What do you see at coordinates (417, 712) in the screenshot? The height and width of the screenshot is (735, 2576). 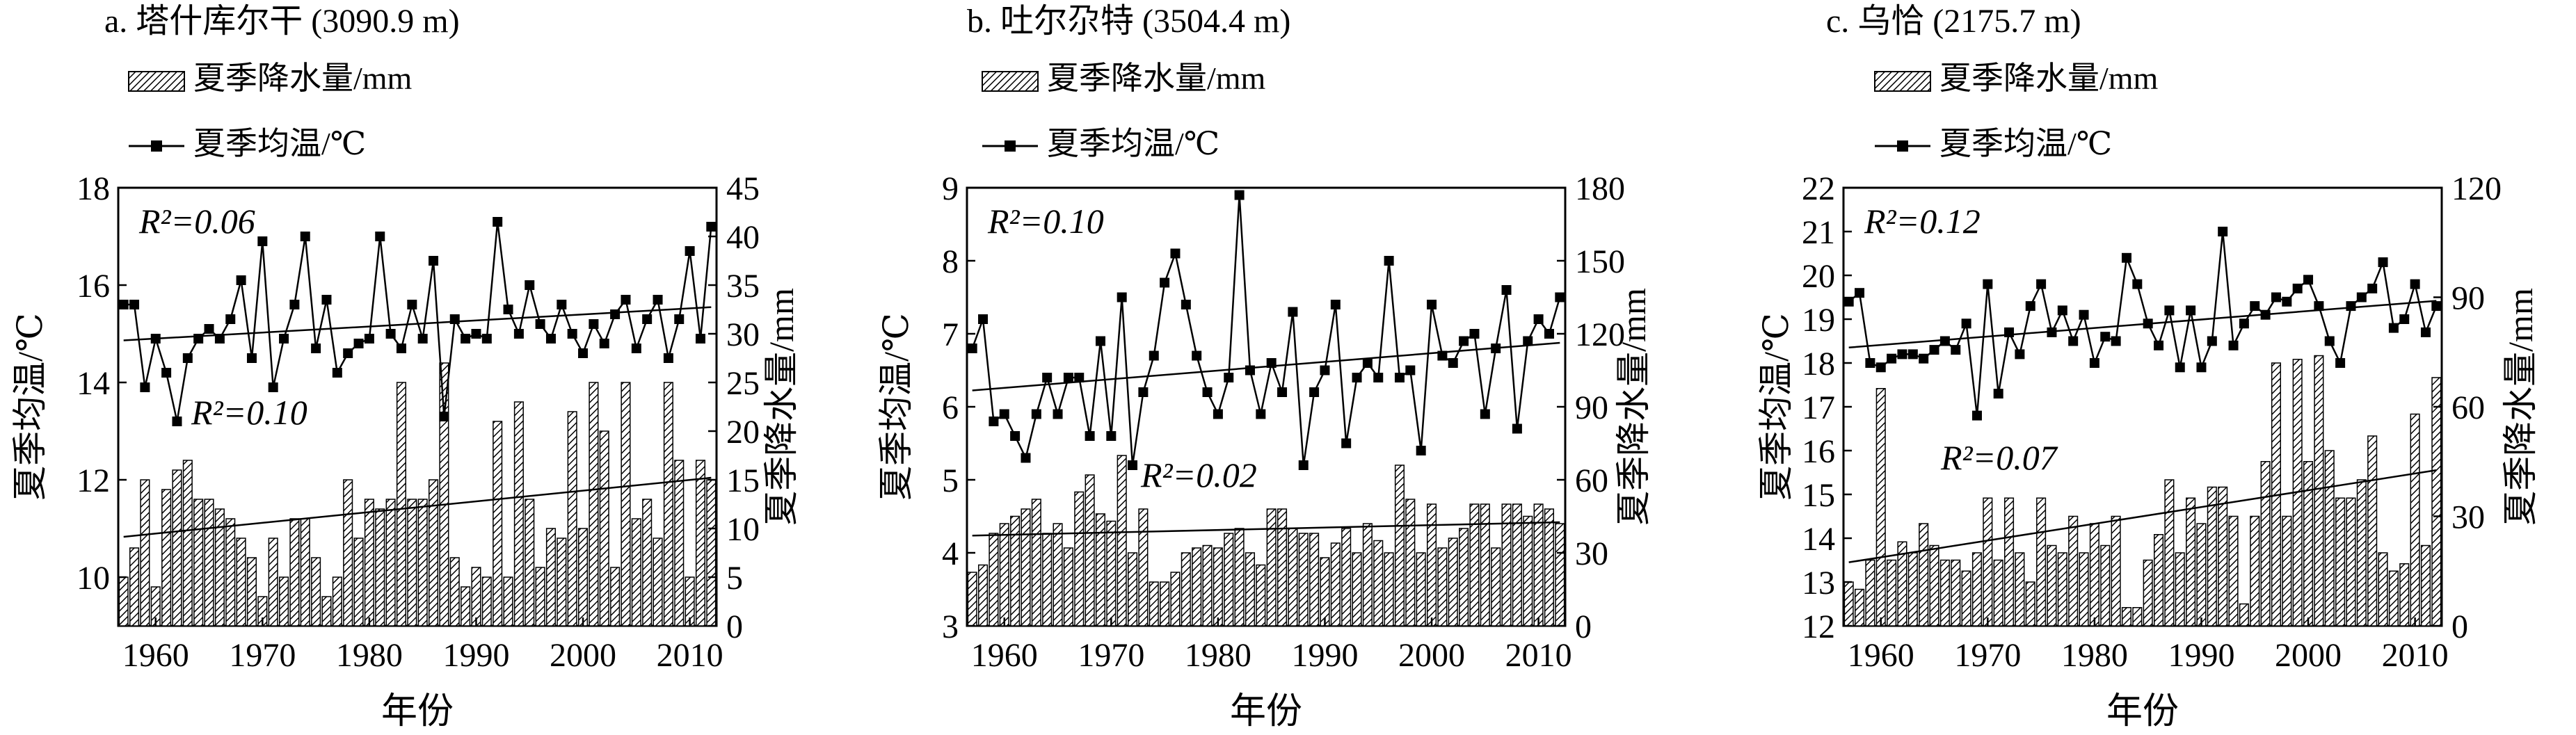 I see `panel-a-xlabel: 年份` at bounding box center [417, 712].